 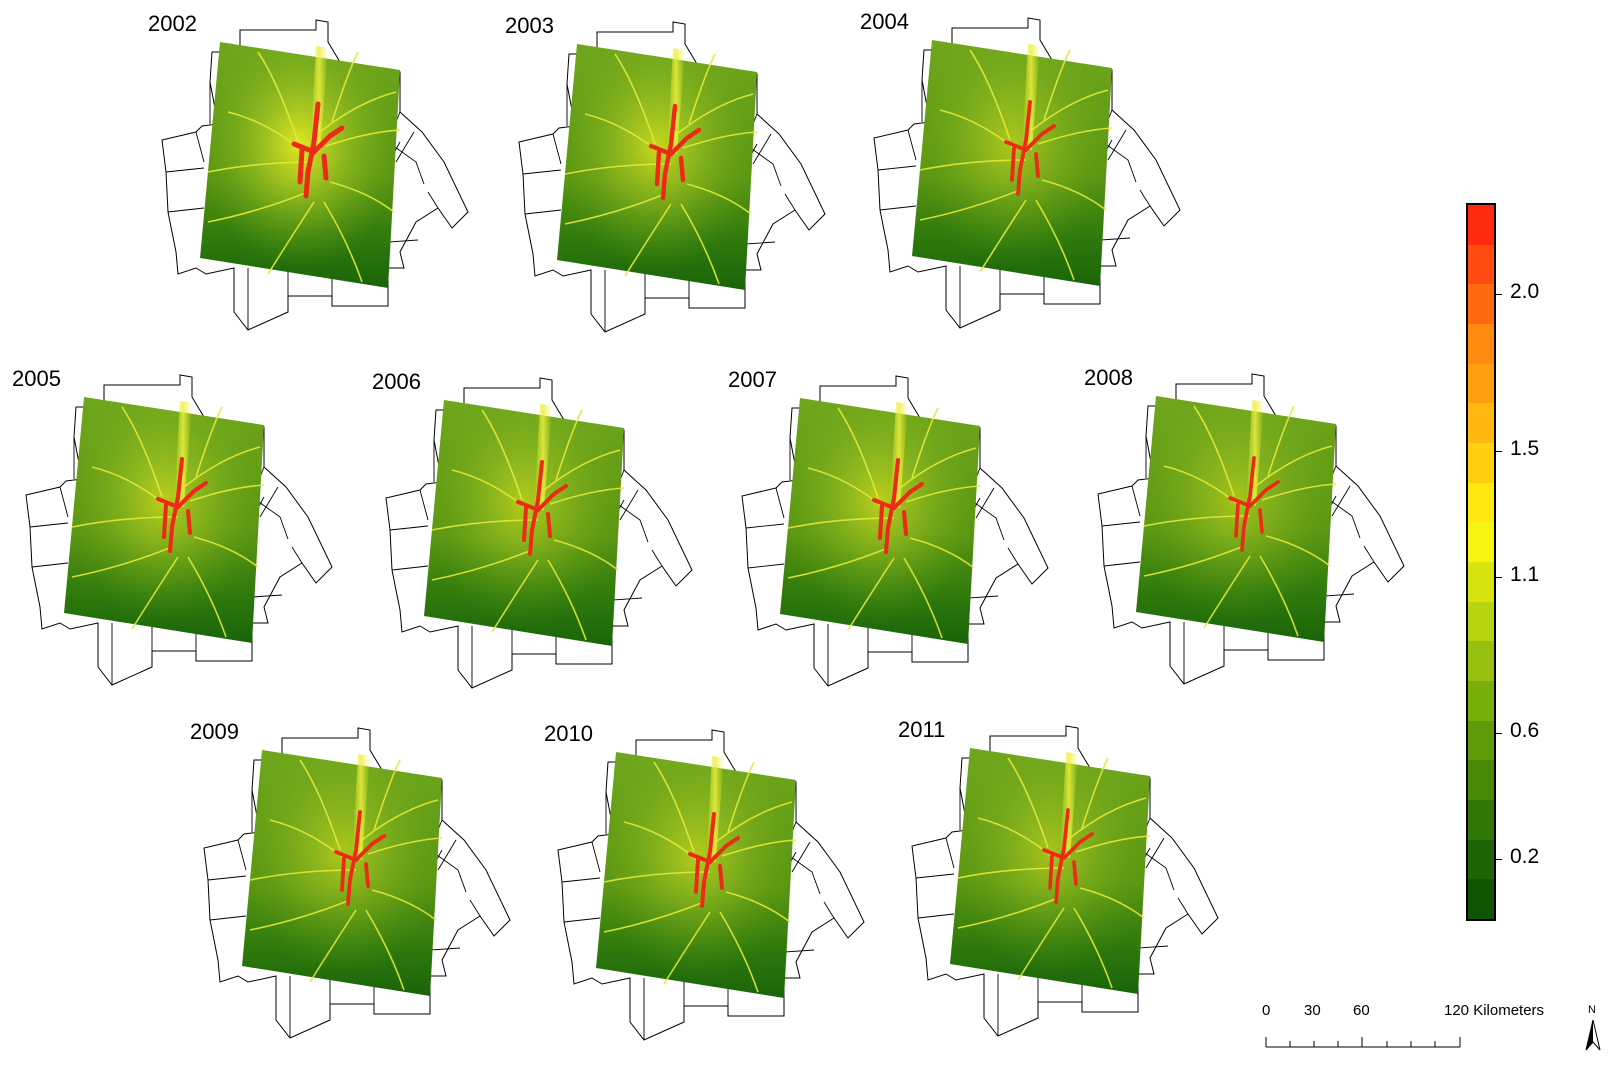 I want to click on panel-year-label: 2006, so click(x=396, y=381).